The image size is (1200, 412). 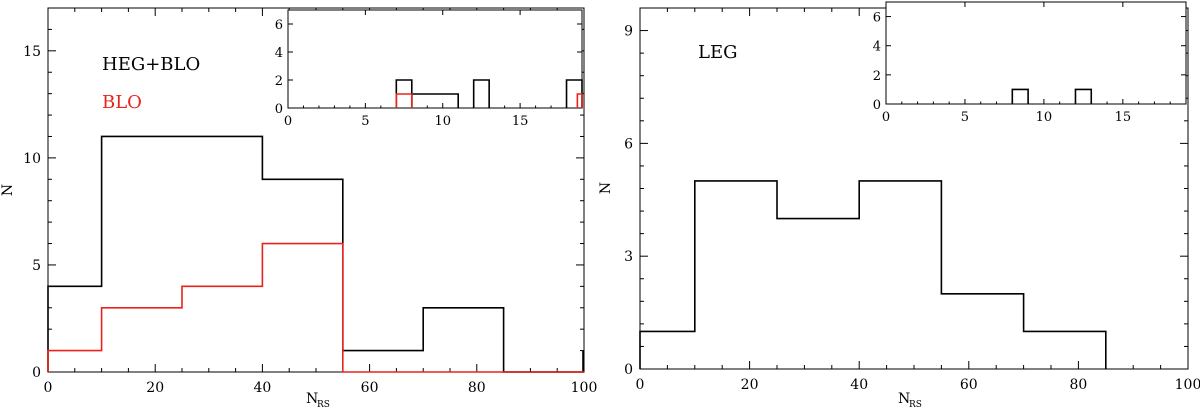 What do you see at coordinates (481, 93) in the screenshot?
I see `inset-step-heg-blo` at bounding box center [481, 93].